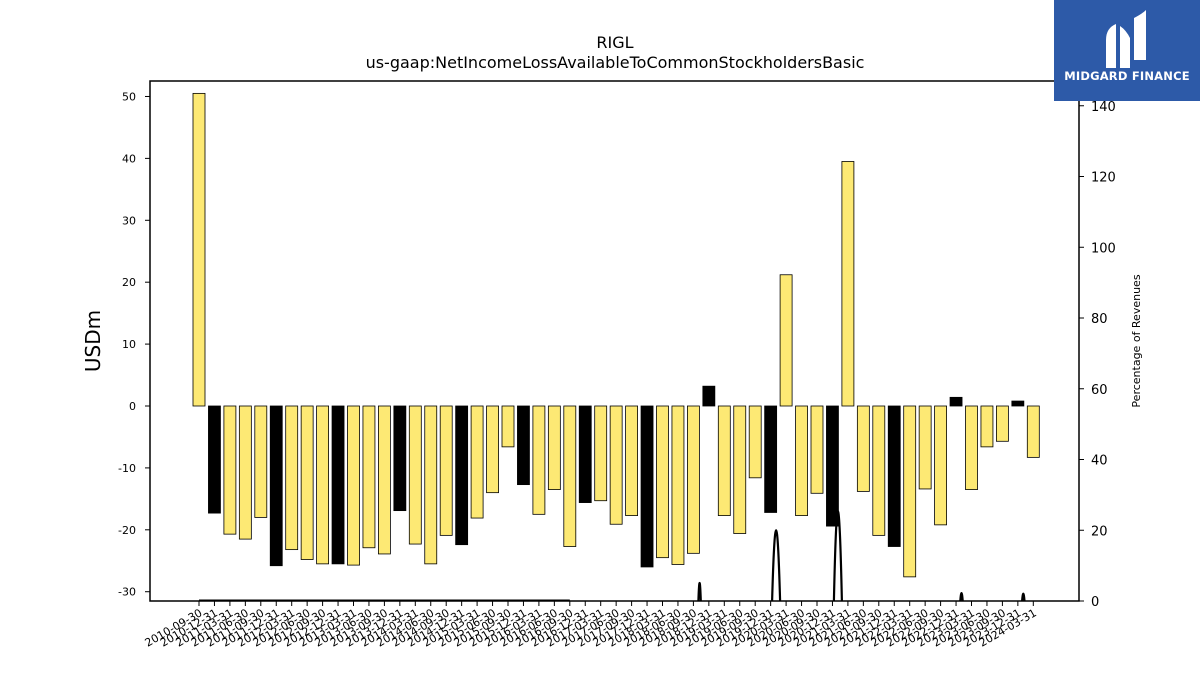 This screenshot has height=675, width=1200. What do you see at coordinates (585, 595) in the screenshot?
I see `secondary-line` at bounding box center [585, 595].